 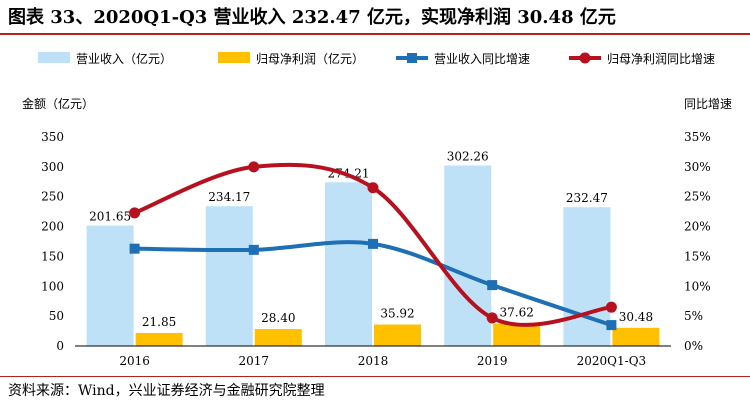 What do you see at coordinates (697, 256) in the screenshot?
I see `y2-tick-label: 15%` at bounding box center [697, 256].